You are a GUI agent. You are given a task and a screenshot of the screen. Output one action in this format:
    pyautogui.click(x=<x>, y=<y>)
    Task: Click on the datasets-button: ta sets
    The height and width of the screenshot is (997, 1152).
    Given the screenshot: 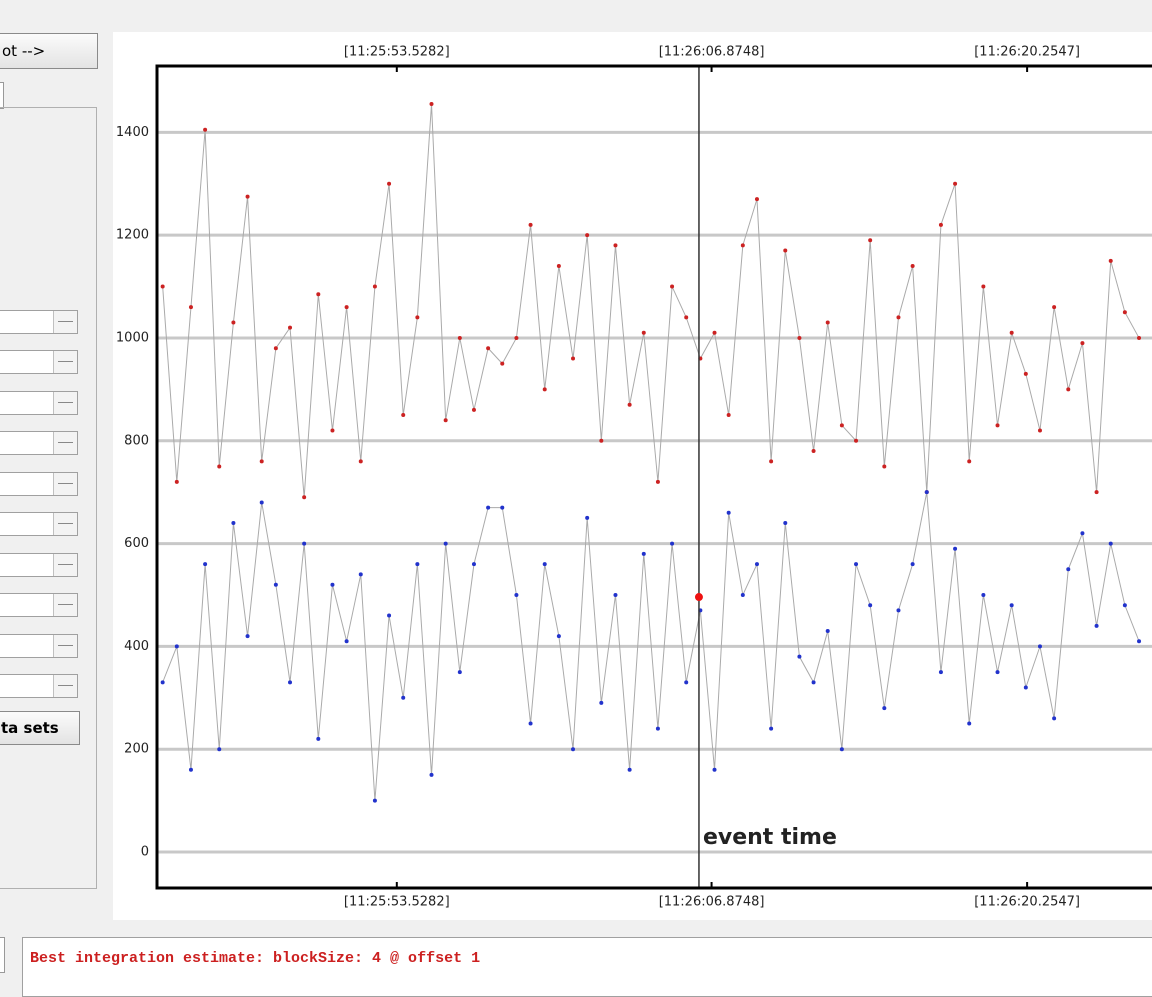 What is the action you would take?
    pyautogui.click(x=40, y=728)
    